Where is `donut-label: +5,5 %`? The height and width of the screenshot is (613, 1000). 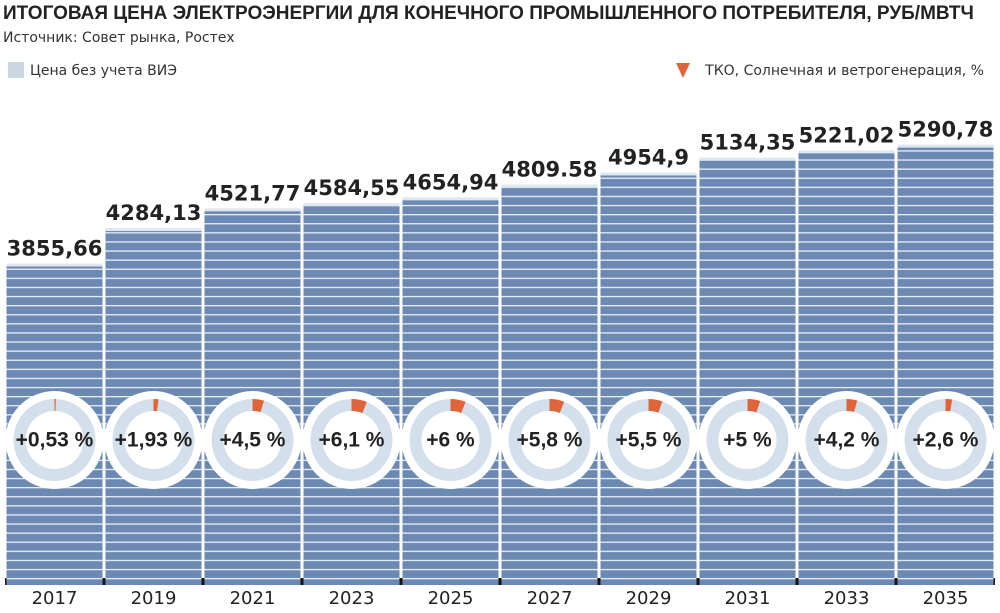 donut-label: +5,5 % is located at coordinates (649, 440).